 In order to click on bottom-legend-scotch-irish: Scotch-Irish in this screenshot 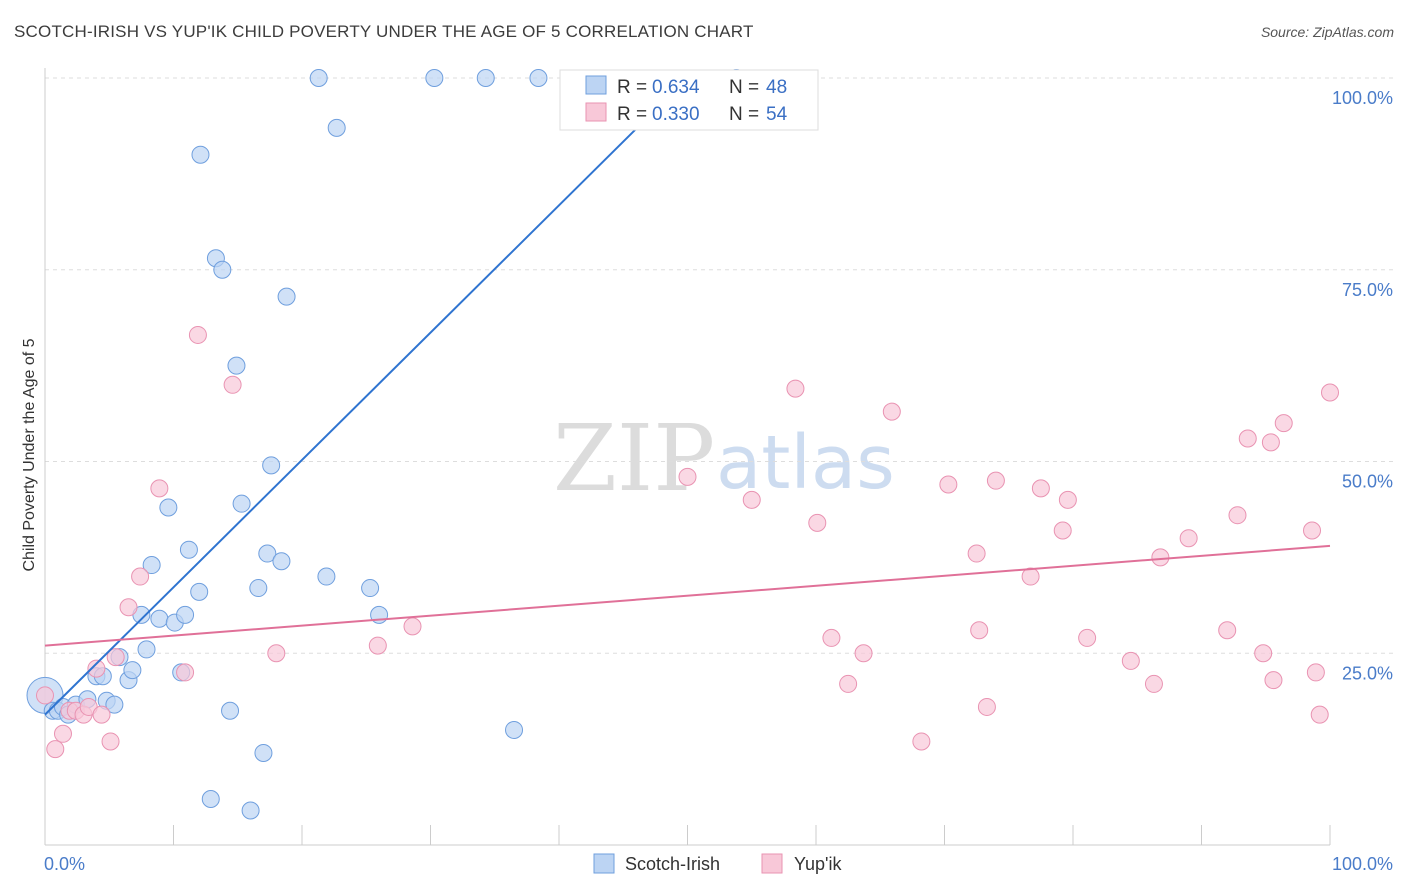, I will do `click(672, 864)`.